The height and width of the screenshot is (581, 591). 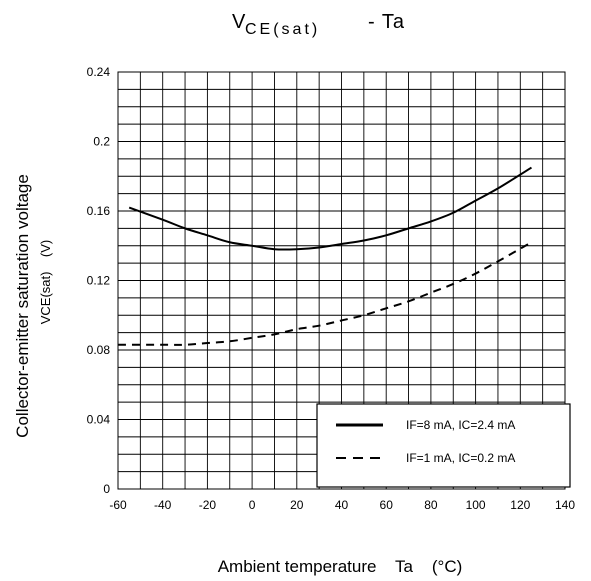 What do you see at coordinates (282, 29) in the screenshot?
I see `chart-title-subscript: CE(sat)` at bounding box center [282, 29].